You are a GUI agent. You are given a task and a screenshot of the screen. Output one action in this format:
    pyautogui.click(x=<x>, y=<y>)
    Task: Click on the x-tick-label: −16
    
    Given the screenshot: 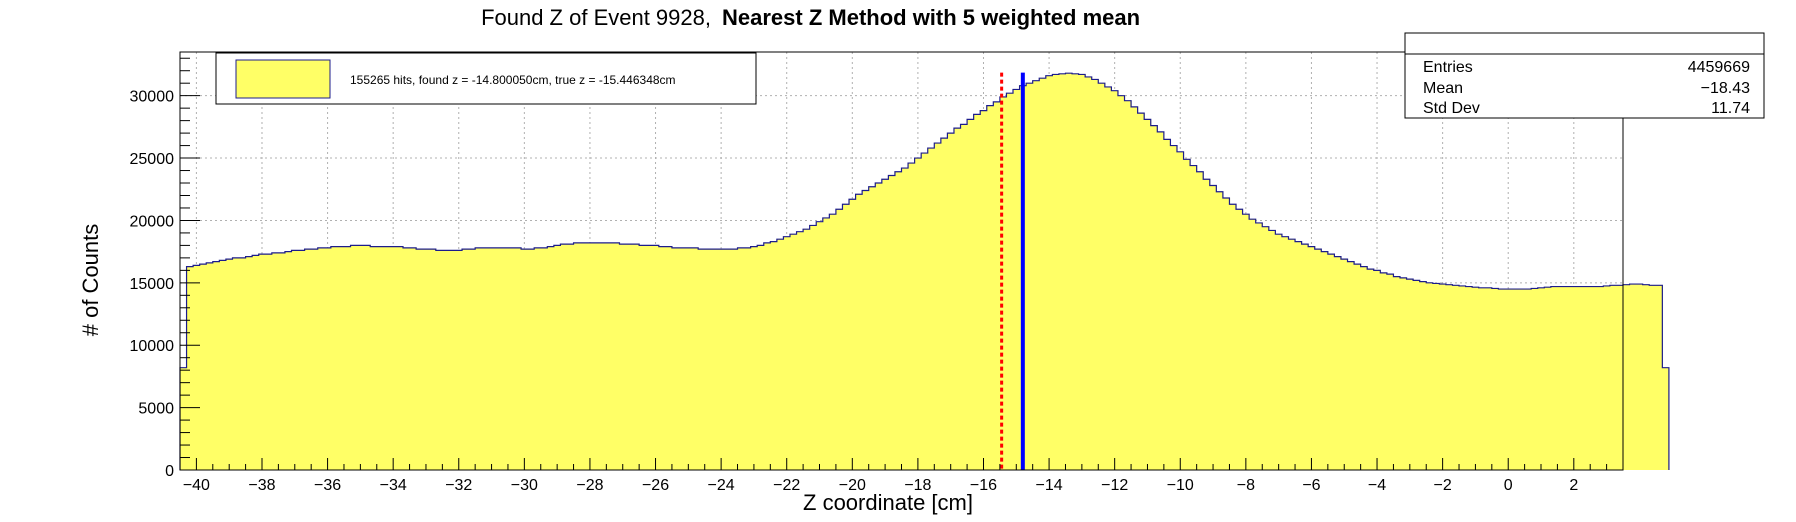 What is the action you would take?
    pyautogui.click(x=983, y=485)
    